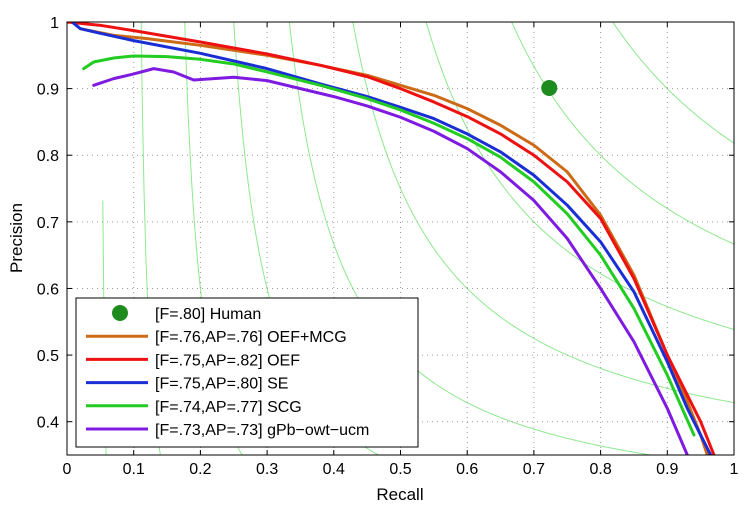 Image resolution: width=747 pixels, height=511 pixels. I want to click on y-tick-label-1: 0.5, so click(48, 356).